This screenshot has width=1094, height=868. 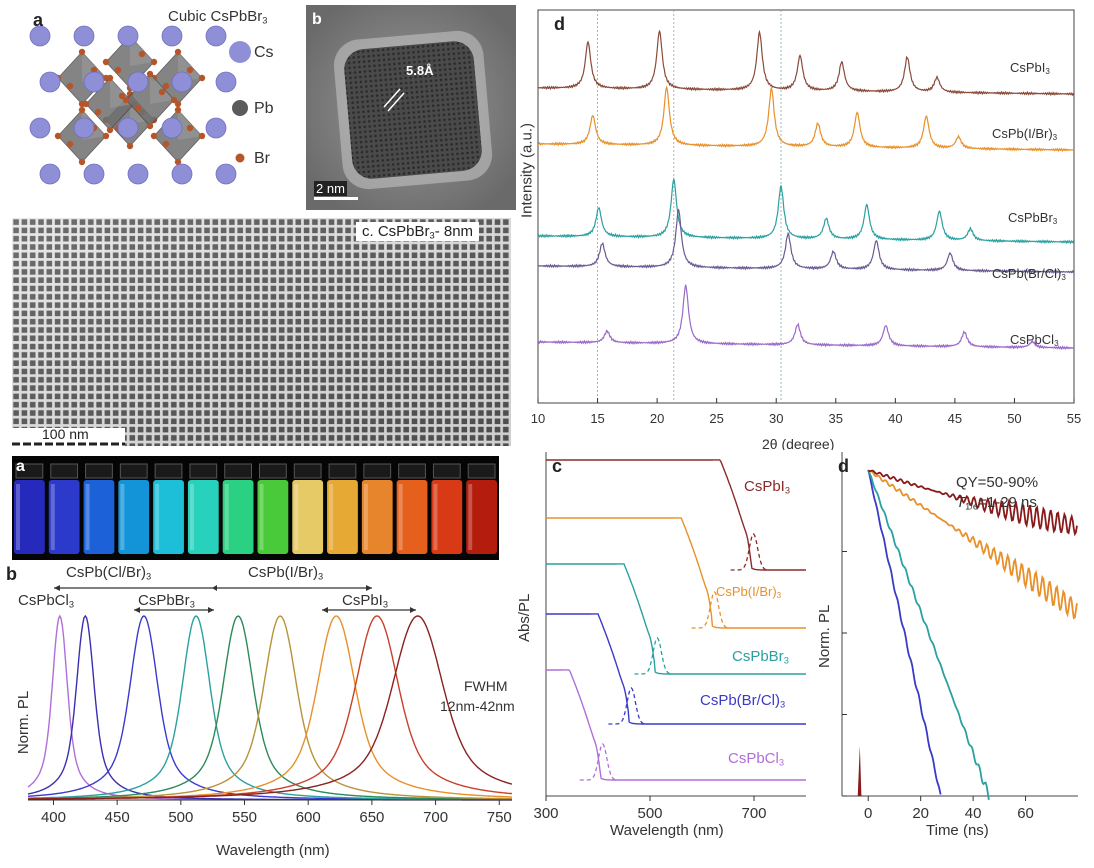 What do you see at coordinates (140, 105) in the screenshot?
I see `crystal-structure-illustration` at bounding box center [140, 105].